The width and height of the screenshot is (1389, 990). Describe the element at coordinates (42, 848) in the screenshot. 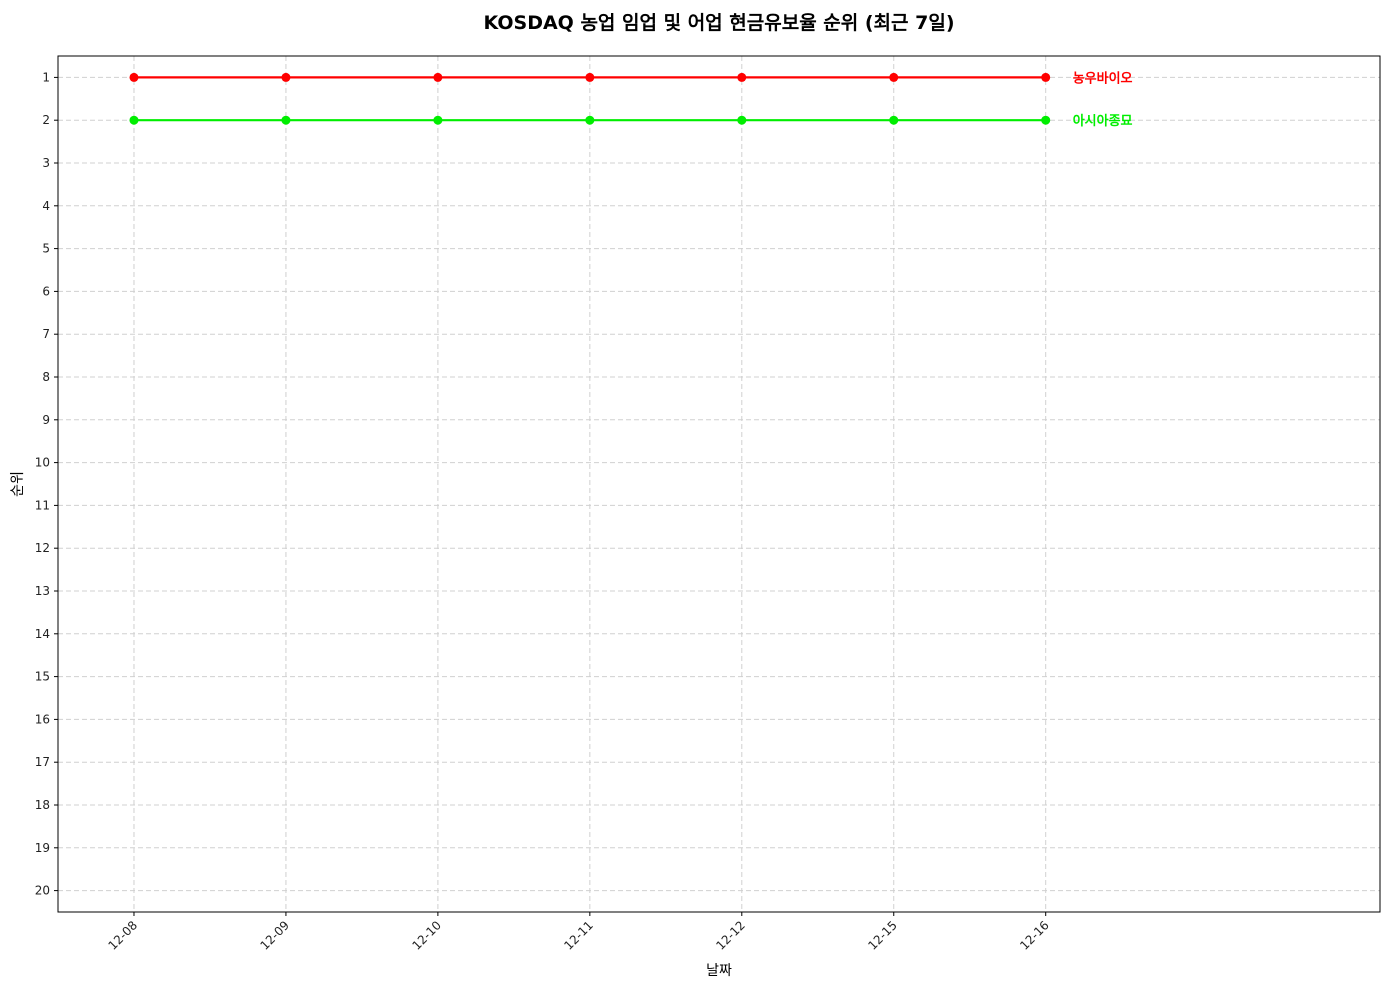

I see `y-tick-label: 19` at that location.